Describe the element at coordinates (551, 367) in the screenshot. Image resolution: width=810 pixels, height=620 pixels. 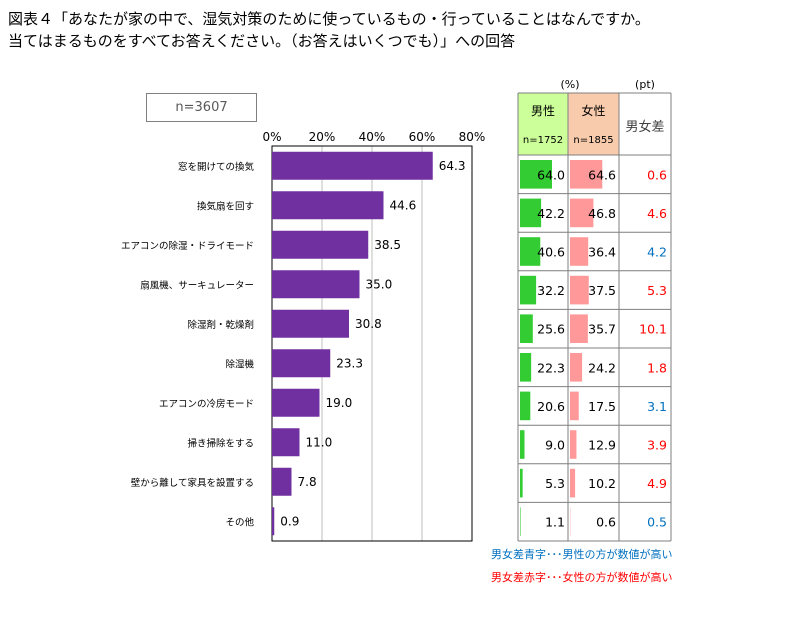
I see `male-value: 22.3` at that location.